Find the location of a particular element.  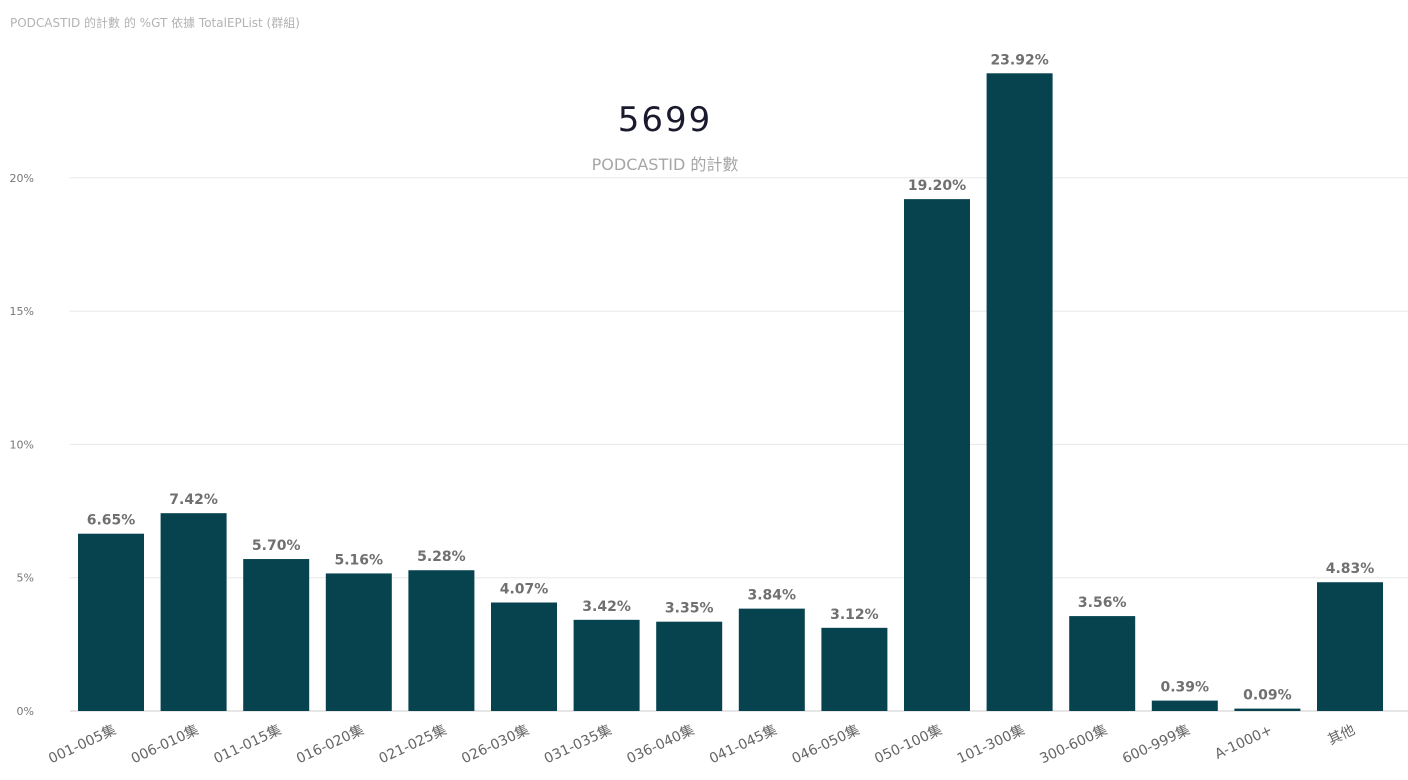

x-tick-label: 026-030集 is located at coordinates (495, 744).